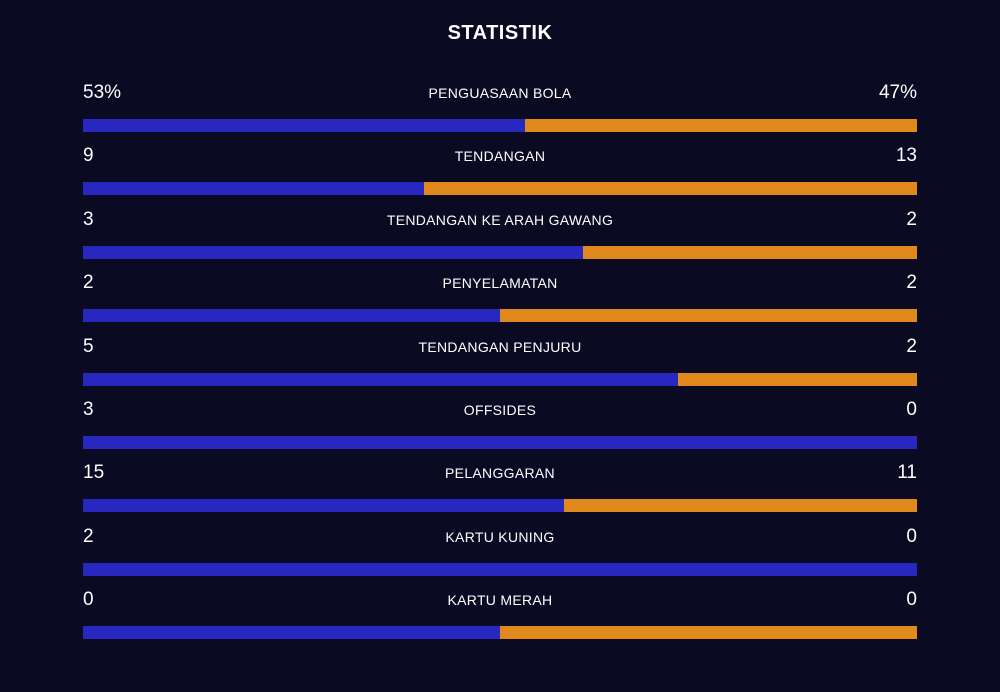  What do you see at coordinates (102, 92) in the screenshot?
I see `home-value: 53%` at bounding box center [102, 92].